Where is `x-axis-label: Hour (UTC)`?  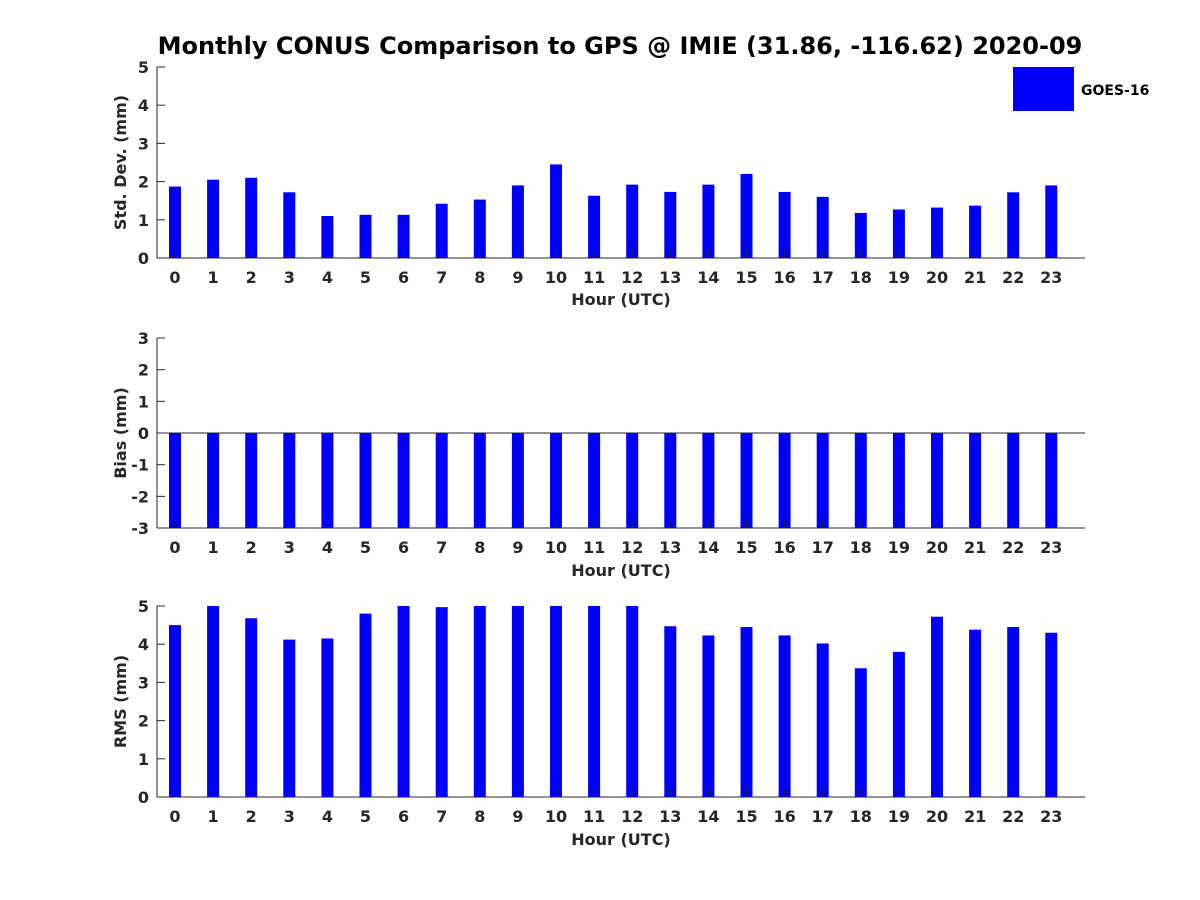
x-axis-label: Hour (UTC) is located at coordinates (621, 570).